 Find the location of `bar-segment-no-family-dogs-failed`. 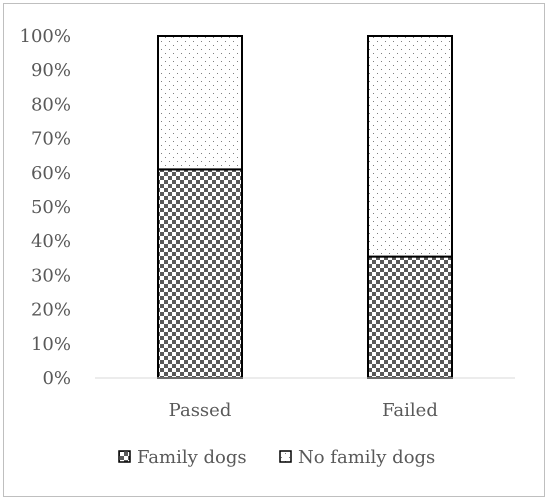

bar-segment-no-family-dogs-failed is located at coordinates (410, 146).